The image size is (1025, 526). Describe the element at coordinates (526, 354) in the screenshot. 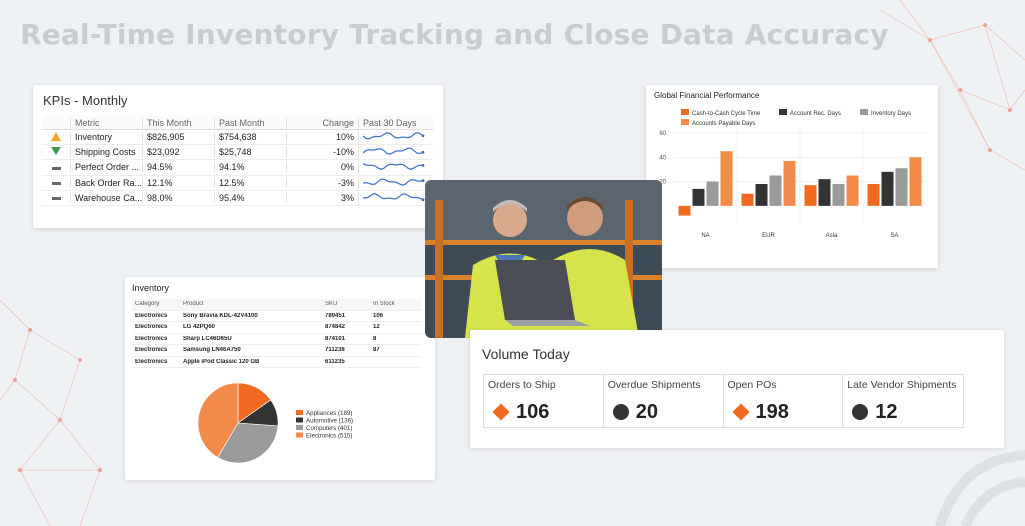

I see `volume-card-title: Volume Today` at that location.